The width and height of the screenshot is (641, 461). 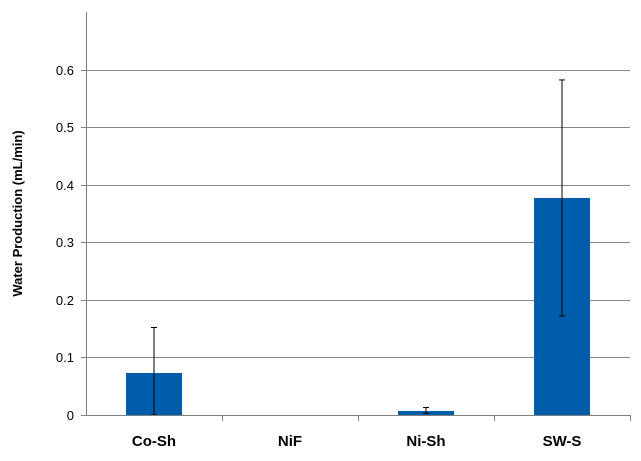 What do you see at coordinates (65, 185) in the screenshot?
I see `y-tick-label: 0.4` at bounding box center [65, 185].